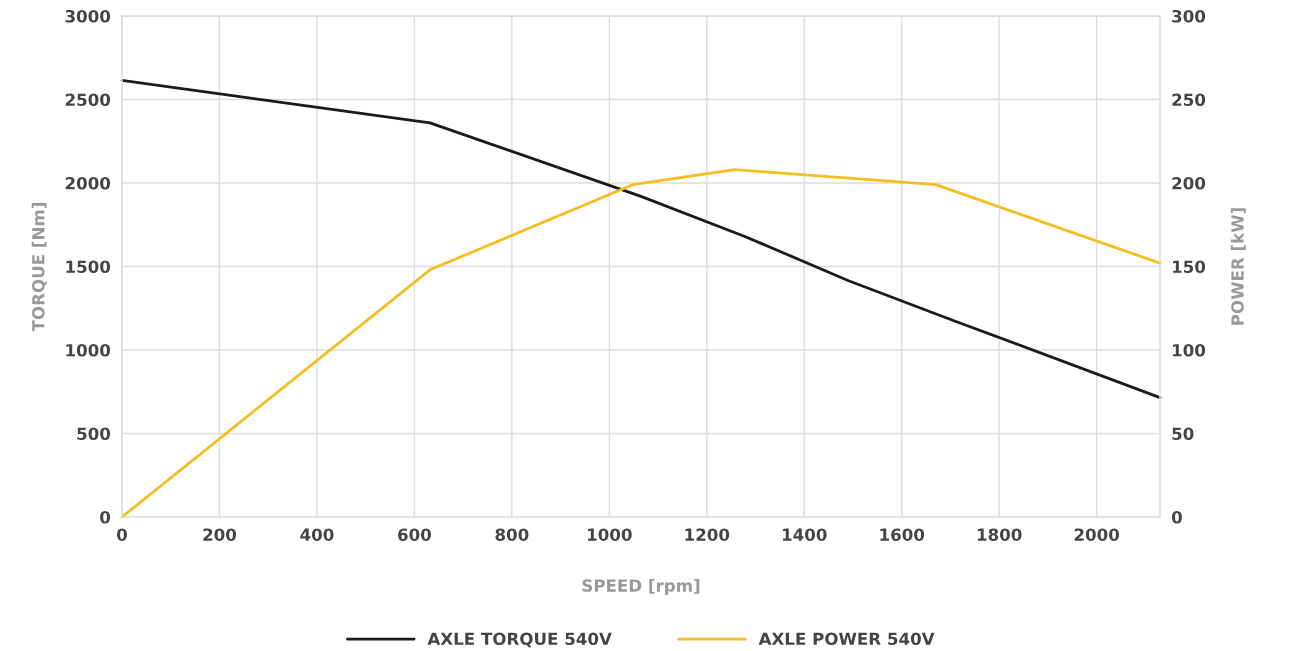  What do you see at coordinates (1189, 16) in the screenshot?
I see `y2-tick-label: 300` at bounding box center [1189, 16].